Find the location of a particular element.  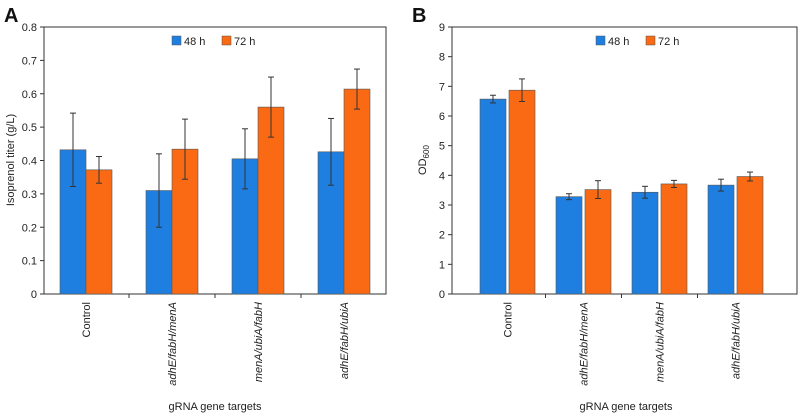

y-tick-label: 7 is located at coordinates (442, 87).